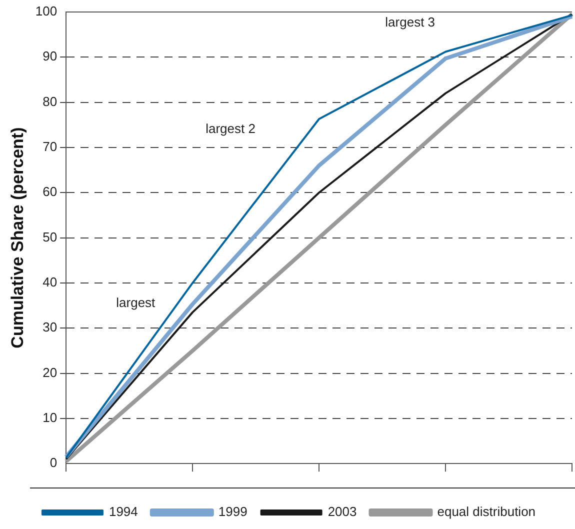 This screenshot has height=529, width=575. What do you see at coordinates (46, 11) in the screenshot?
I see `y-tick-label: 100` at bounding box center [46, 11].